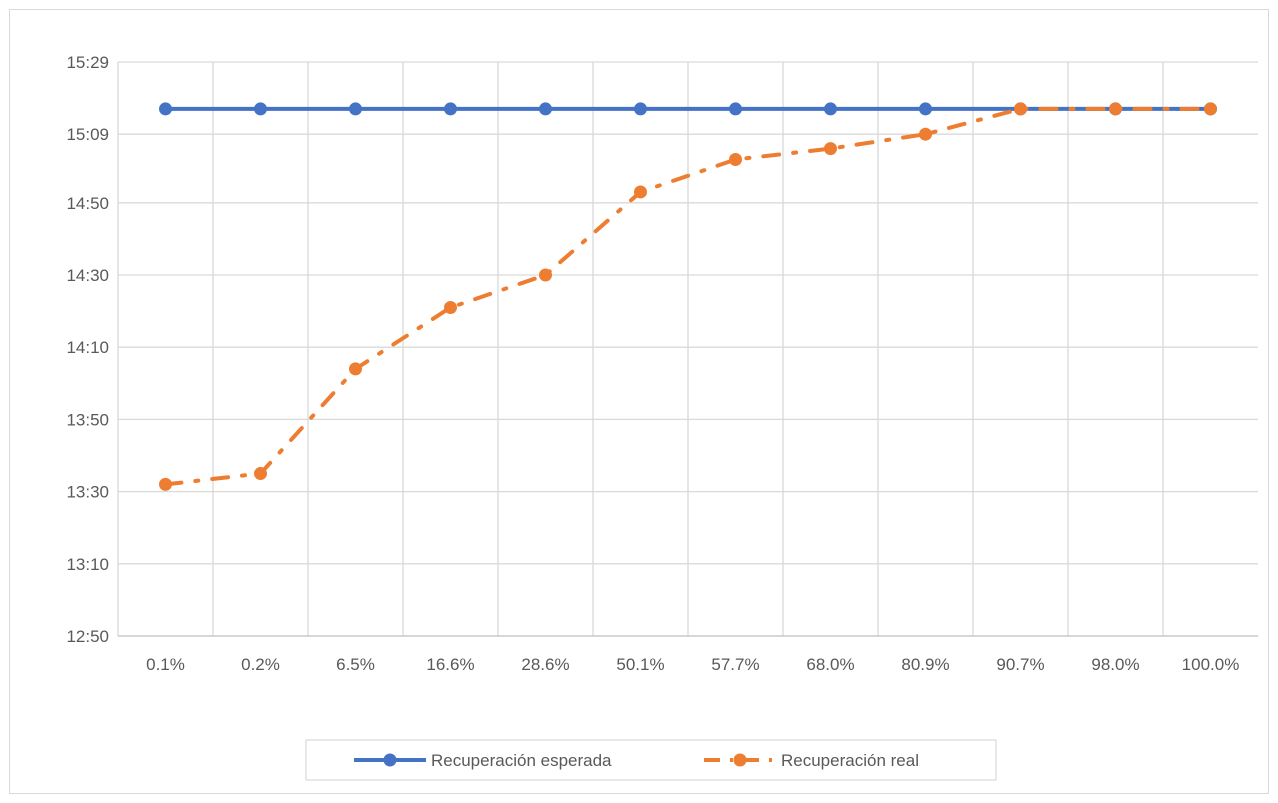  What do you see at coordinates (830, 664) in the screenshot?
I see `x-tick-label: 68.0%` at bounding box center [830, 664].